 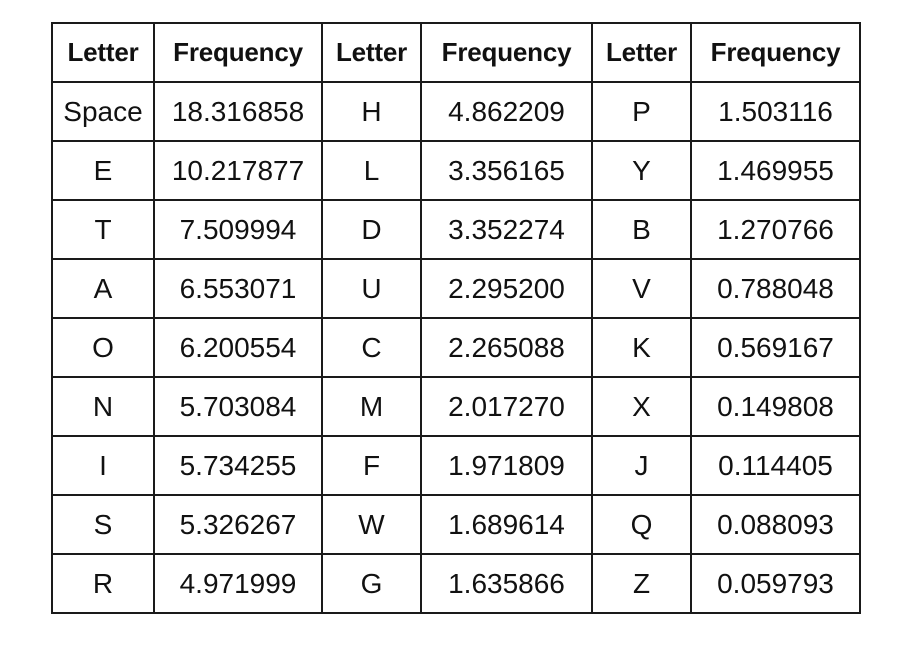 What do you see at coordinates (641, 524) in the screenshot?
I see `letter-cell: Q` at bounding box center [641, 524].